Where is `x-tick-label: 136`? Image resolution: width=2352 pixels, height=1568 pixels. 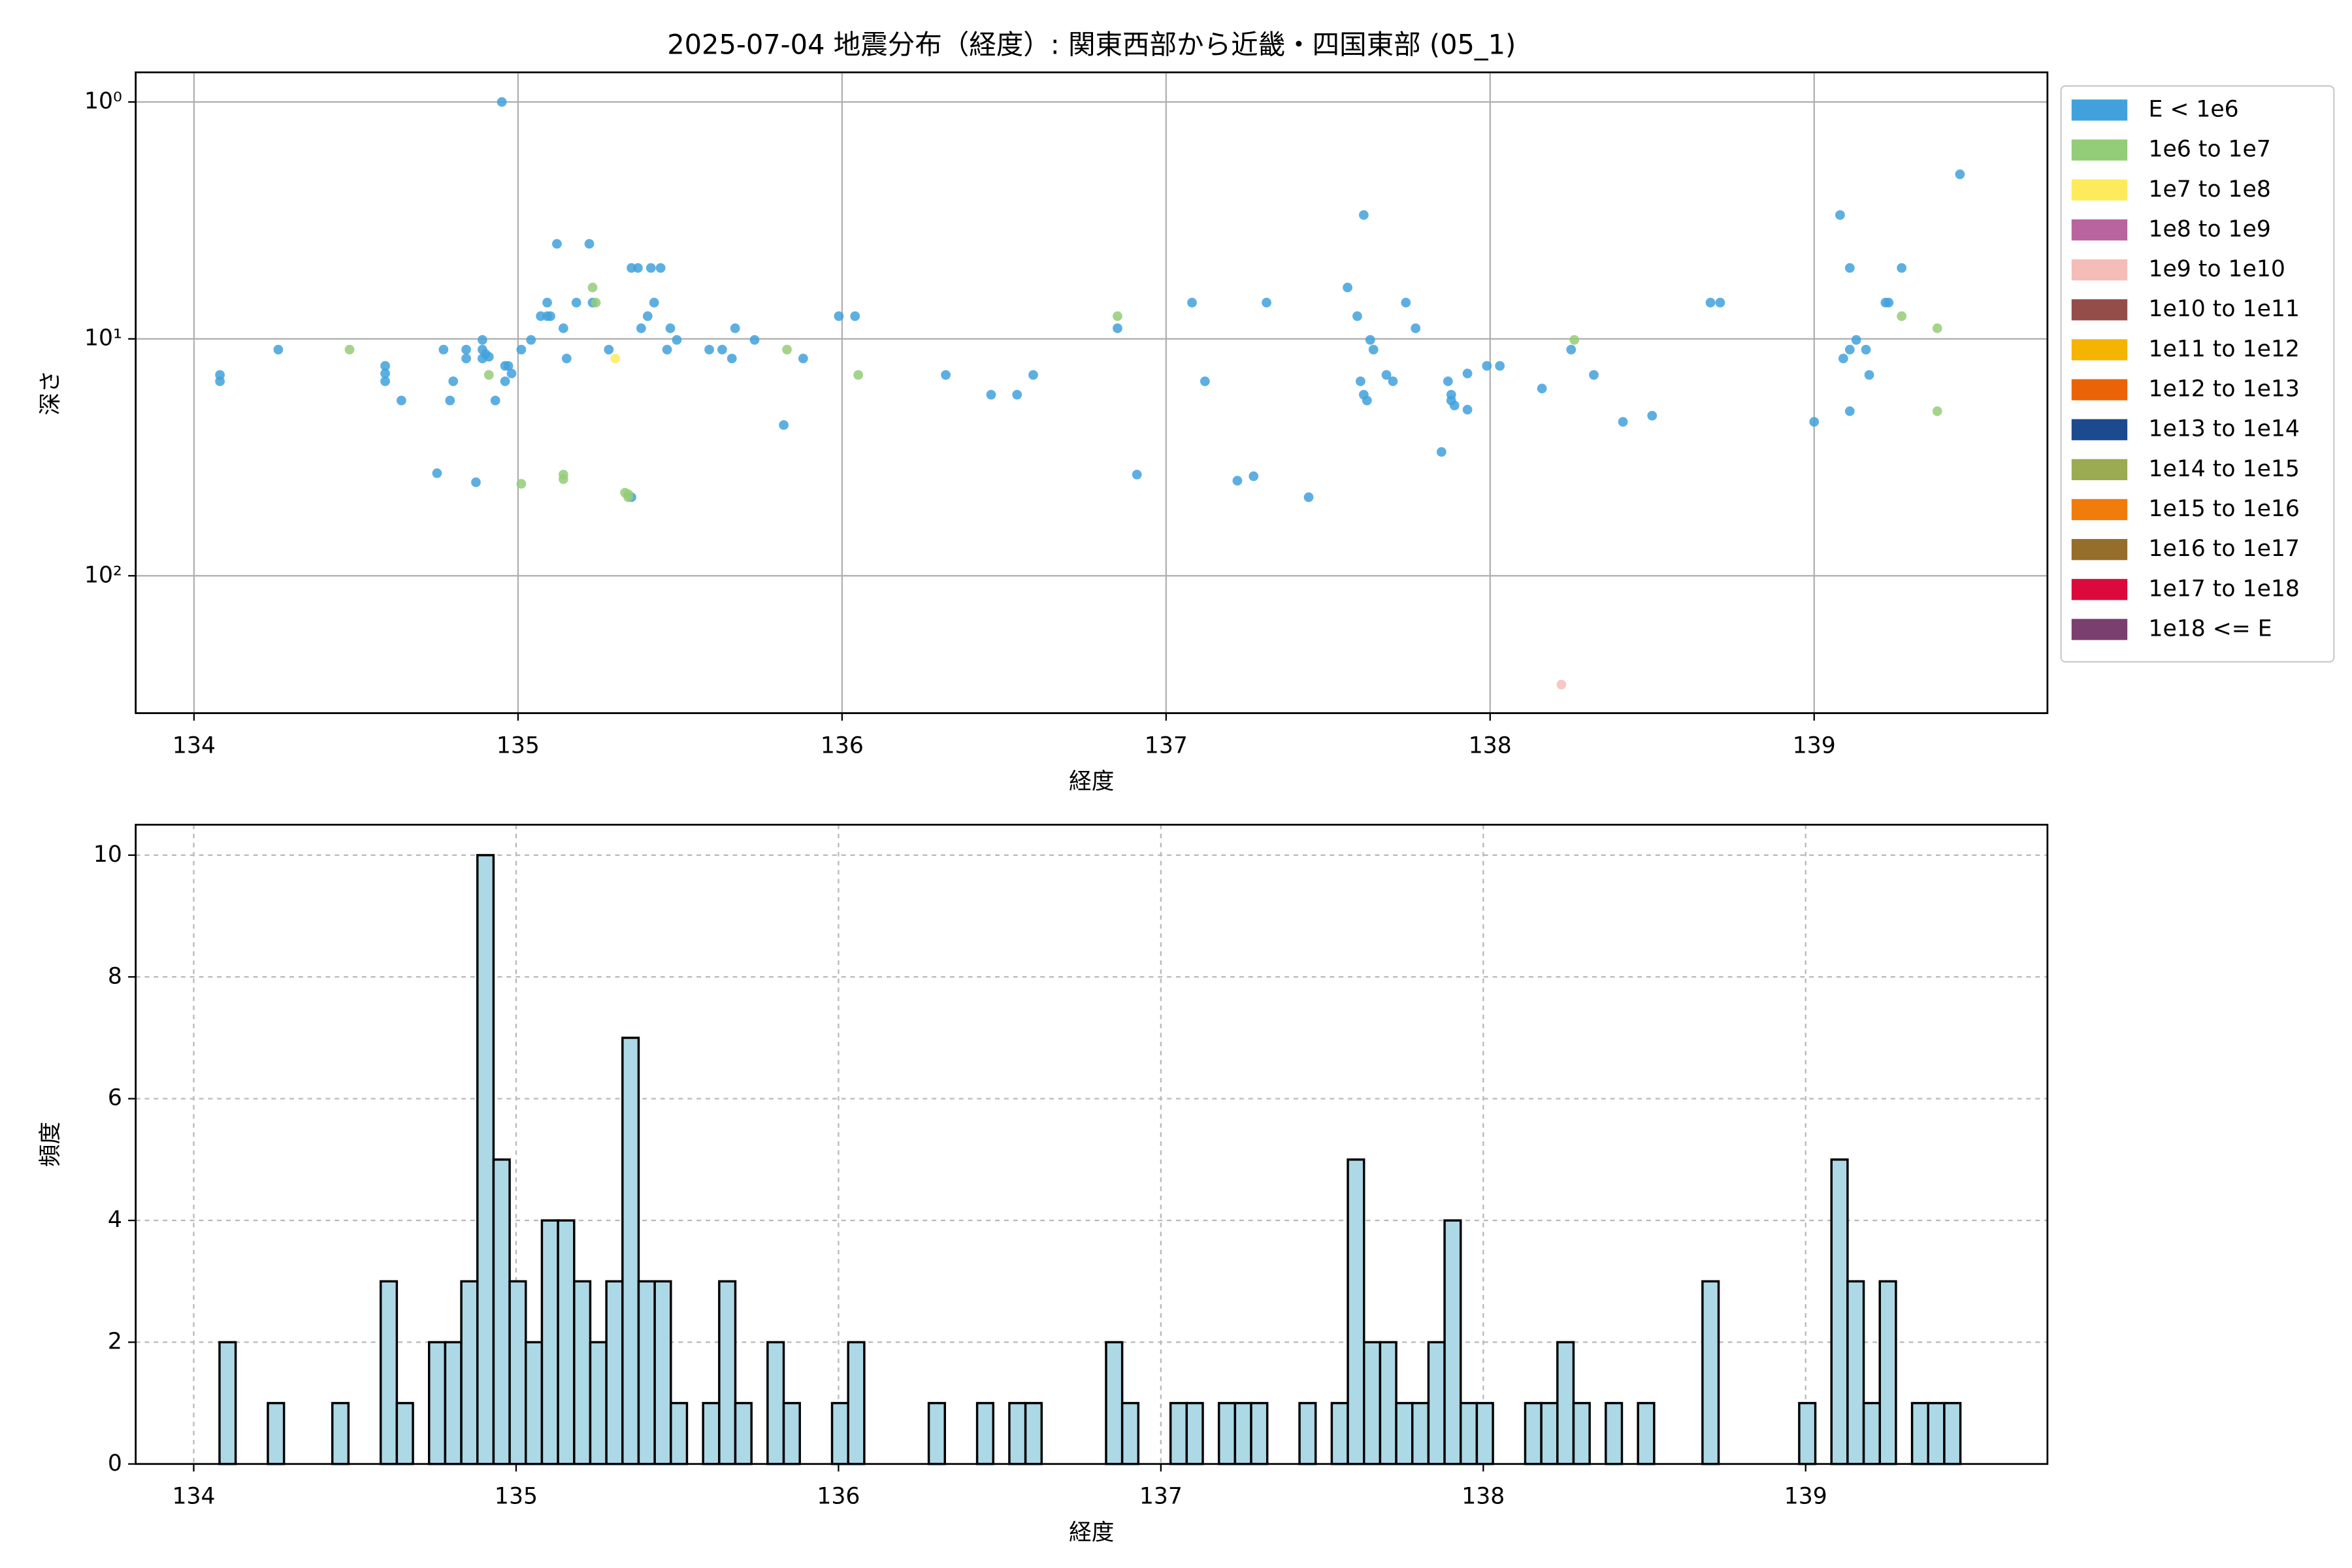
x-tick-label: 136 is located at coordinates (842, 745).